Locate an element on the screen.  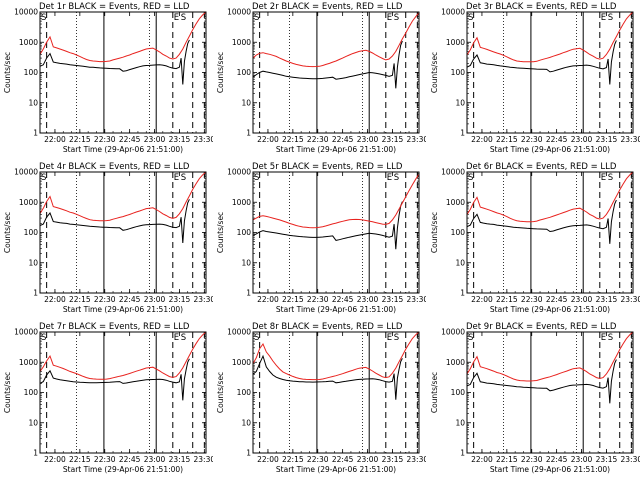
events-series-line is located at coordinates (328, 377).